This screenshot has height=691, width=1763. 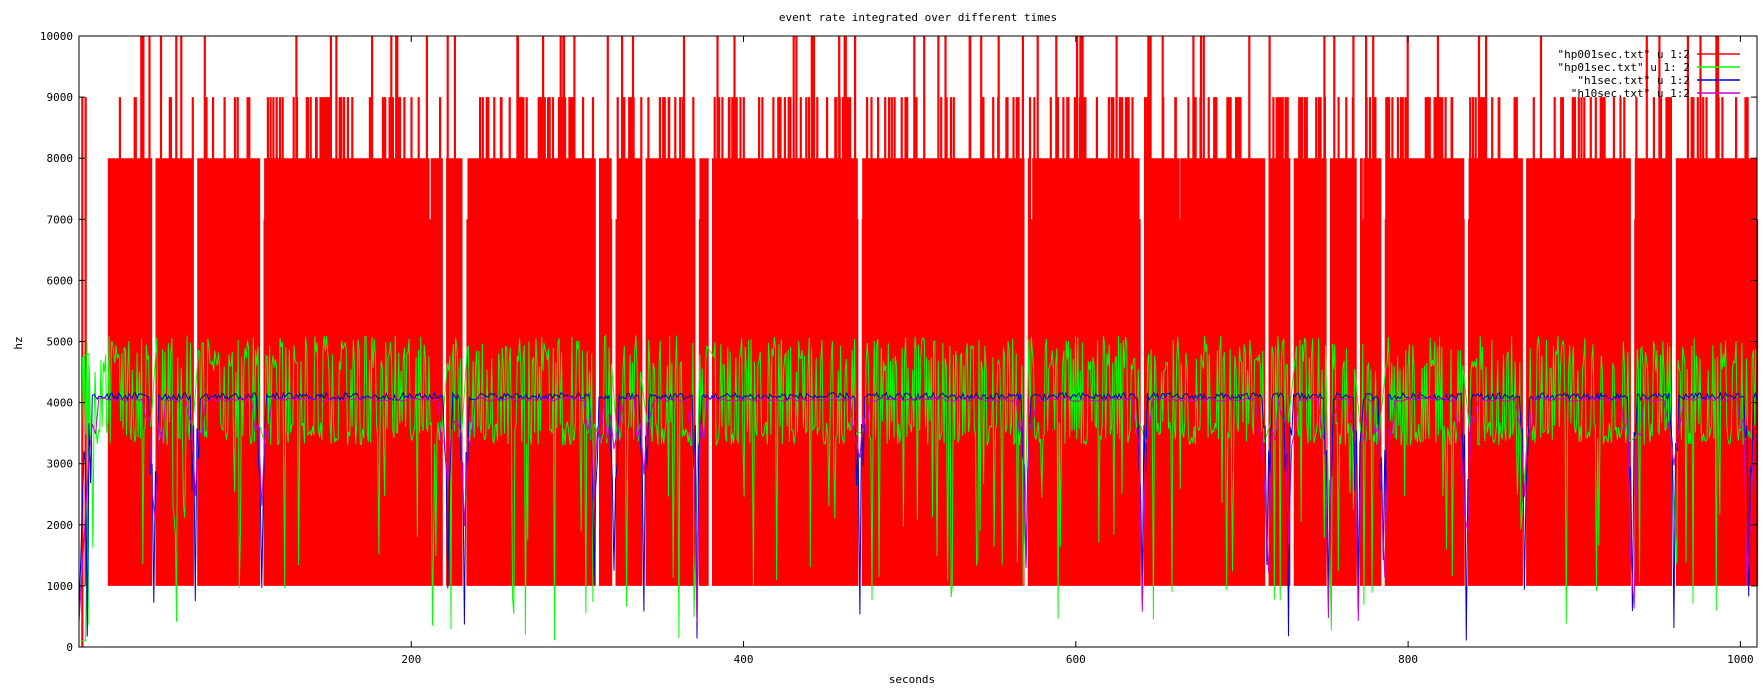 I want to click on x-tick-label: 1000, so click(x=1740, y=659).